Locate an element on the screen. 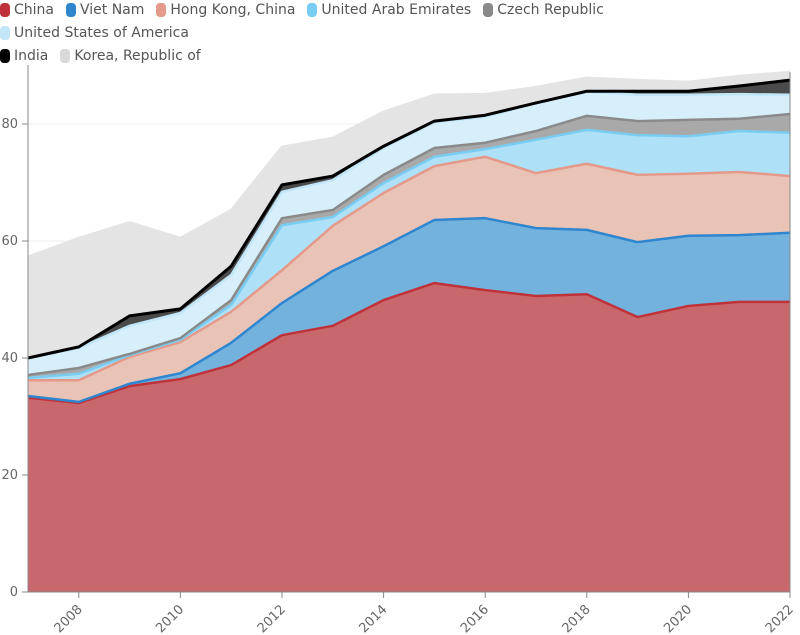 This screenshot has width=800, height=635. legend-label: Korea, Republic of is located at coordinates (137, 56).